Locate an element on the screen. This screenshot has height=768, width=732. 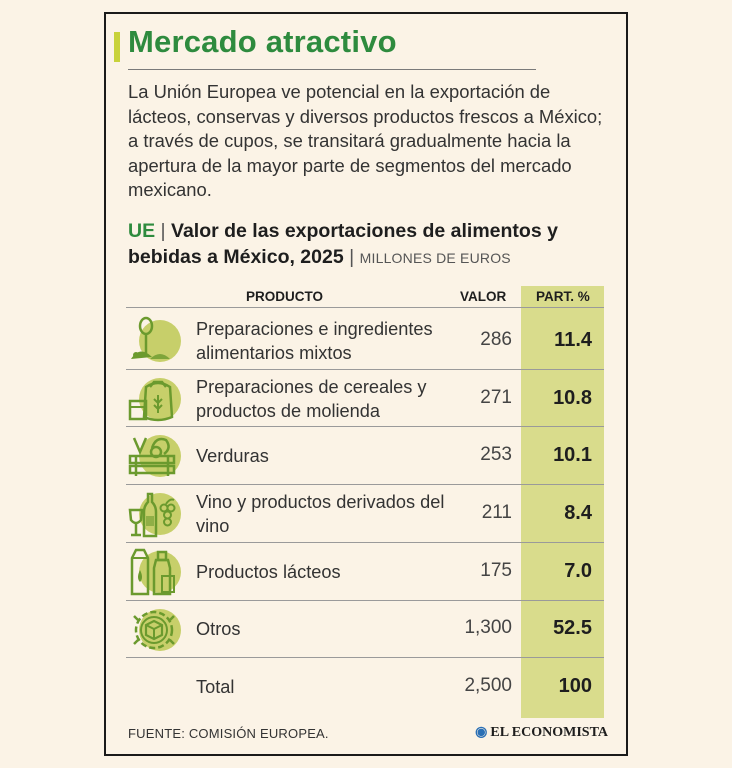
value-cell: 211 is located at coordinates (496, 512).